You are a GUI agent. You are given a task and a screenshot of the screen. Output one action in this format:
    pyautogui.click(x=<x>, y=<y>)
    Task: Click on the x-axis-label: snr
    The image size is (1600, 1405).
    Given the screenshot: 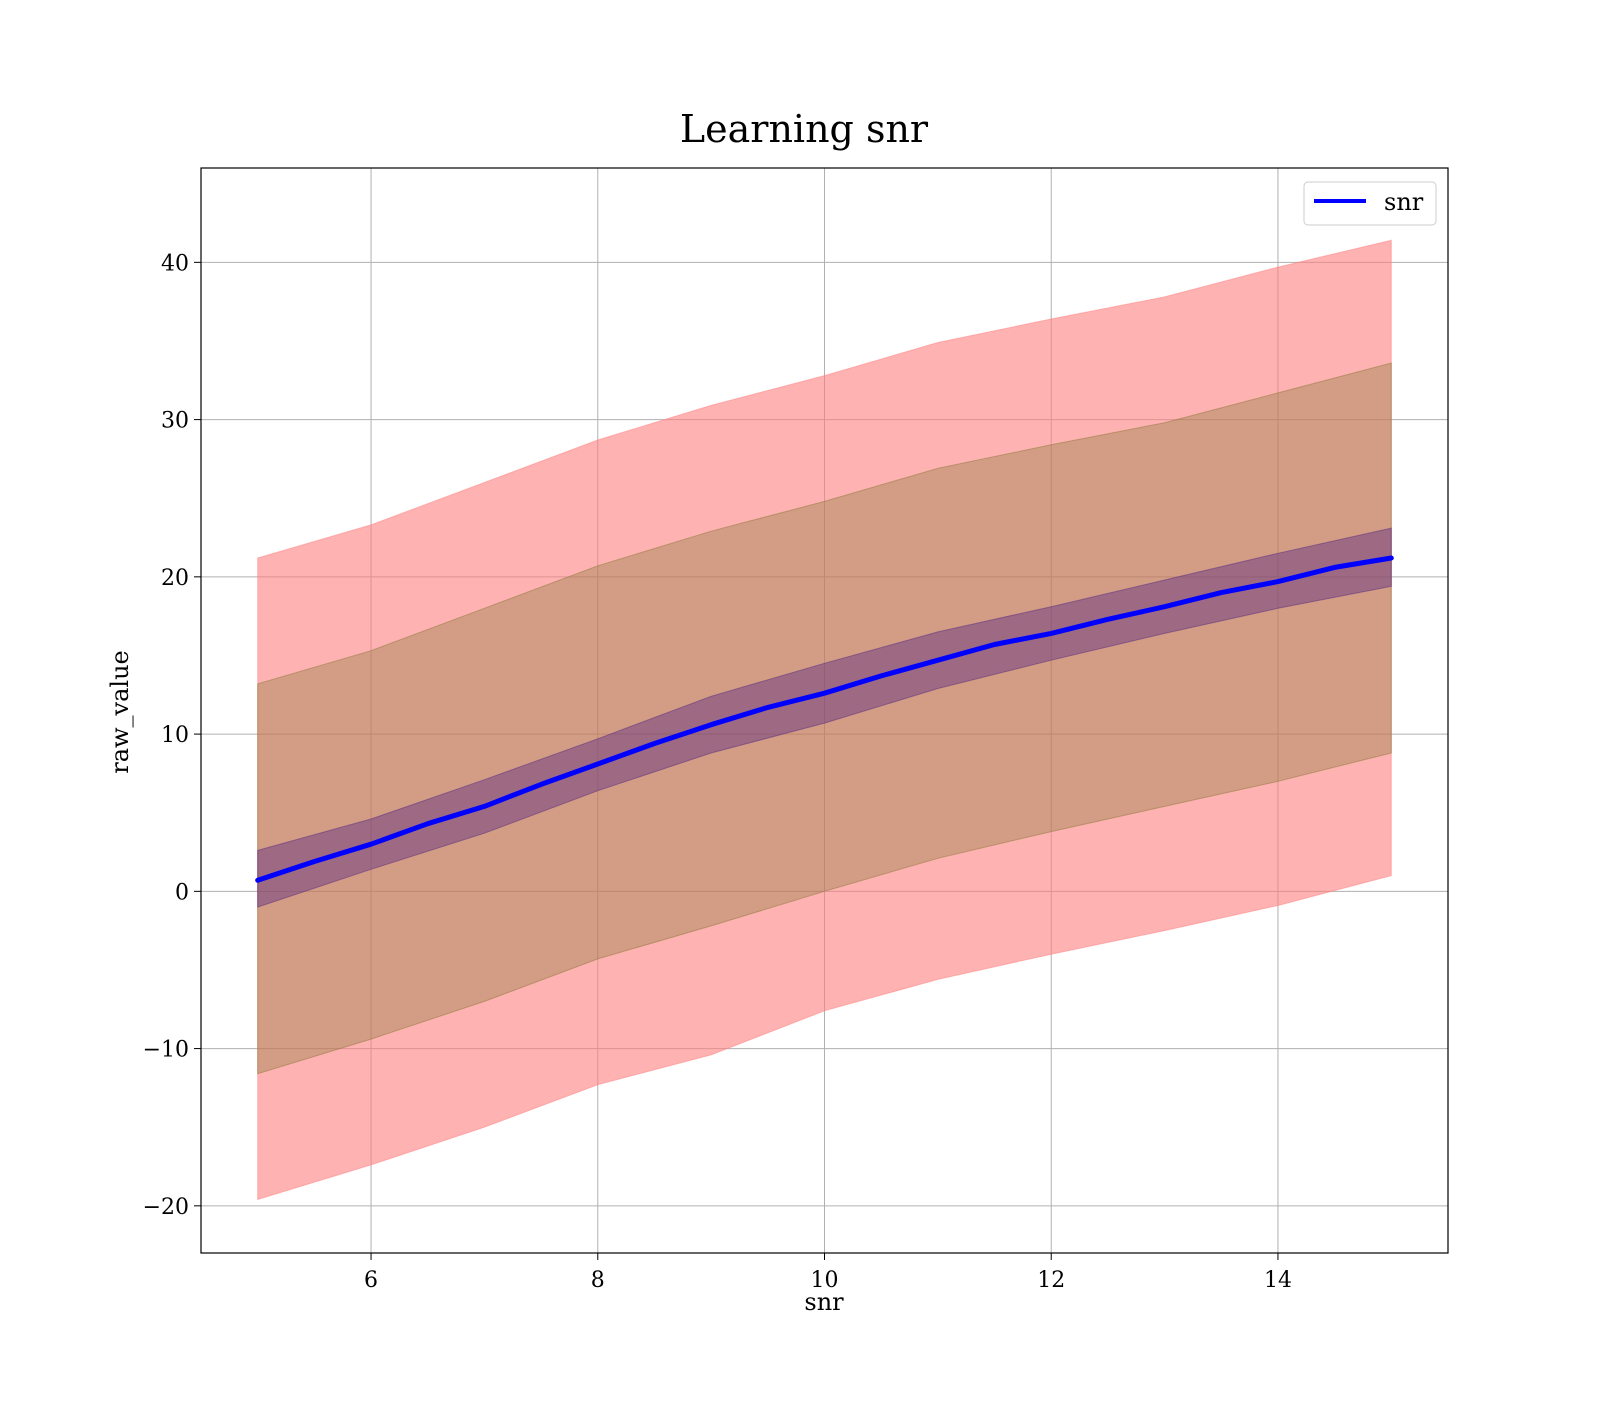 What is the action you would take?
    pyautogui.click(x=824, y=1302)
    